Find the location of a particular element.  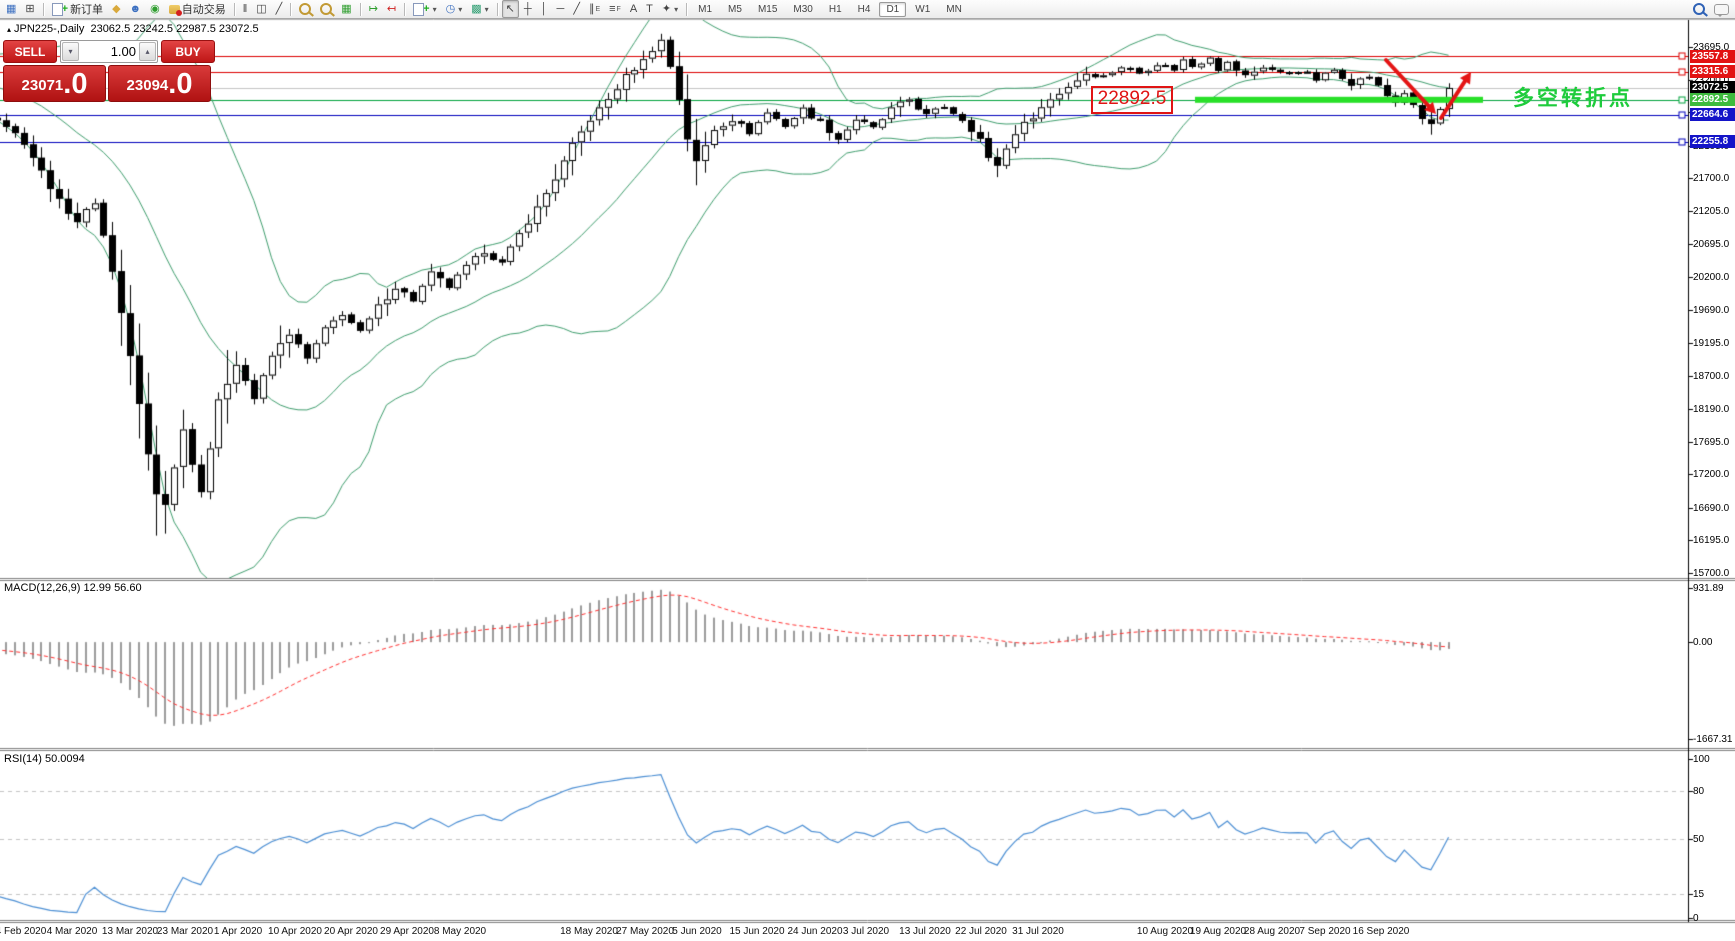

vertical-line-icon: │ is located at coordinates (544, 9).